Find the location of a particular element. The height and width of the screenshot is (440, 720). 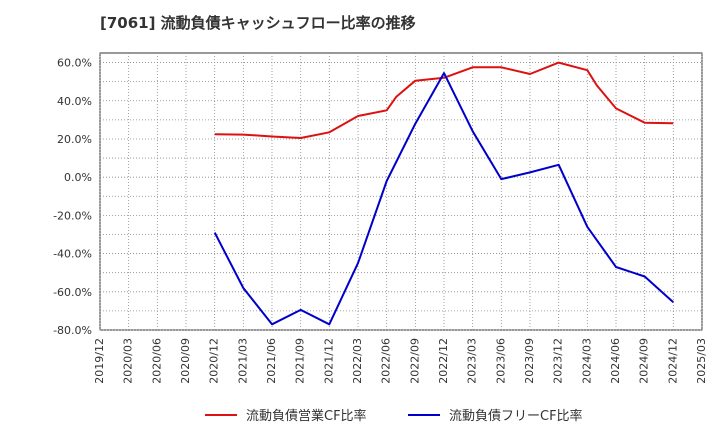

y-tick-label: -60.0% is located at coordinates (72, 292).